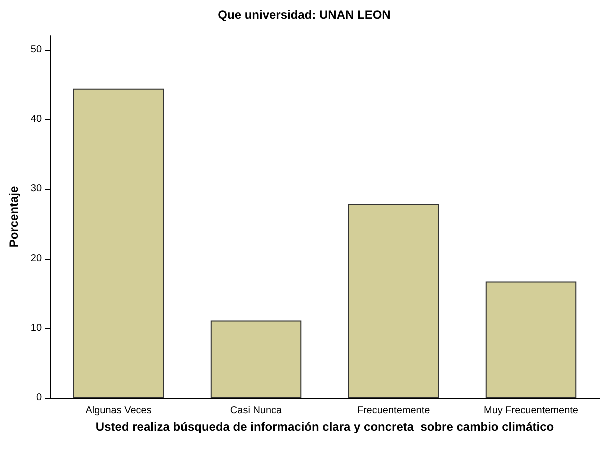 This screenshot has height=455, width=609. Describe the element at coordinates (531, 411) in the screenshot. I see `x-tick-label: Muy Frecuentemente` at that location.